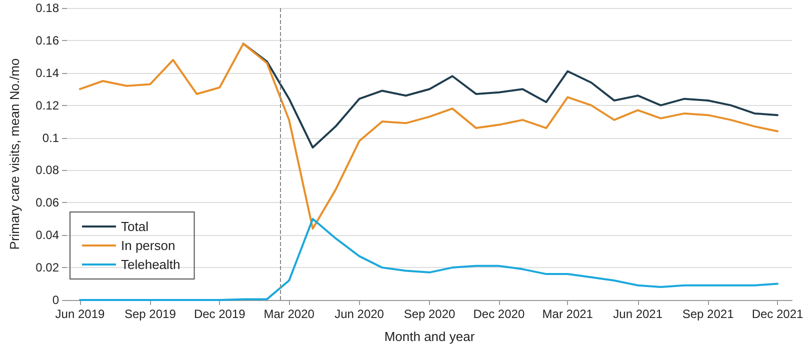 The height and width of the screenshot is (350, 810). What do you see at coordinates (778, 314) in the screenshot?
I see `x-tick-label: Dec 2021` at bounding box center [778, 314].